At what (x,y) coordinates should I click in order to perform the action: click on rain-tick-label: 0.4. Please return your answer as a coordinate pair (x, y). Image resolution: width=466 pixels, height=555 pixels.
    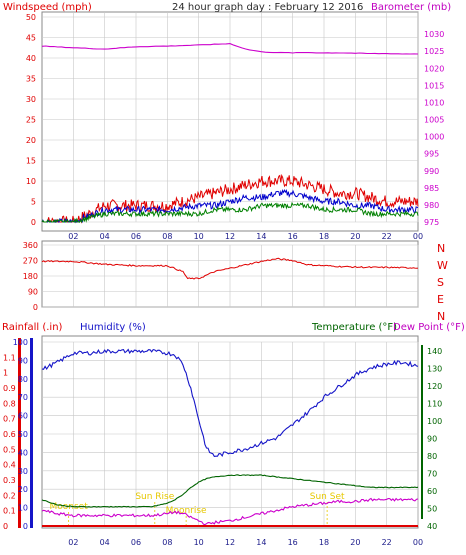
    Looking at the image, I should click on (9, 465).